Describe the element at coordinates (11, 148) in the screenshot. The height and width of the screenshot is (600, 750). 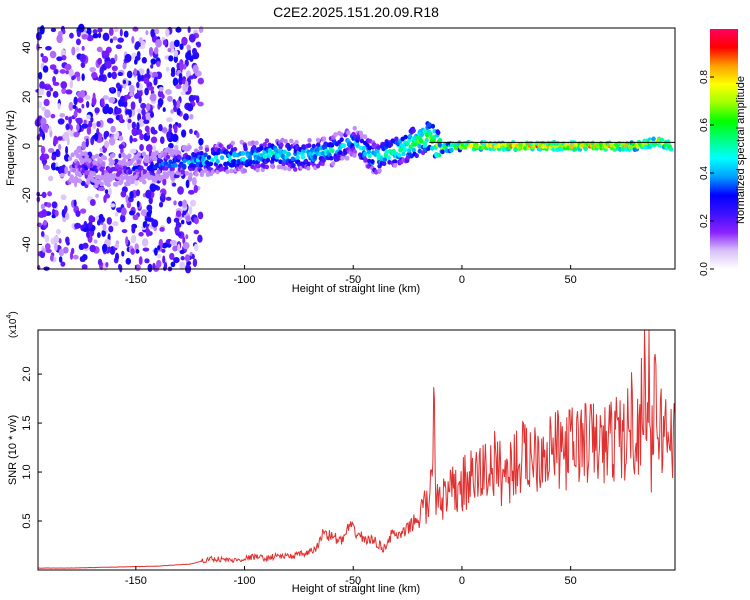
I see `heatmap-y-axis-label: Frequency (Hz)` at that location.